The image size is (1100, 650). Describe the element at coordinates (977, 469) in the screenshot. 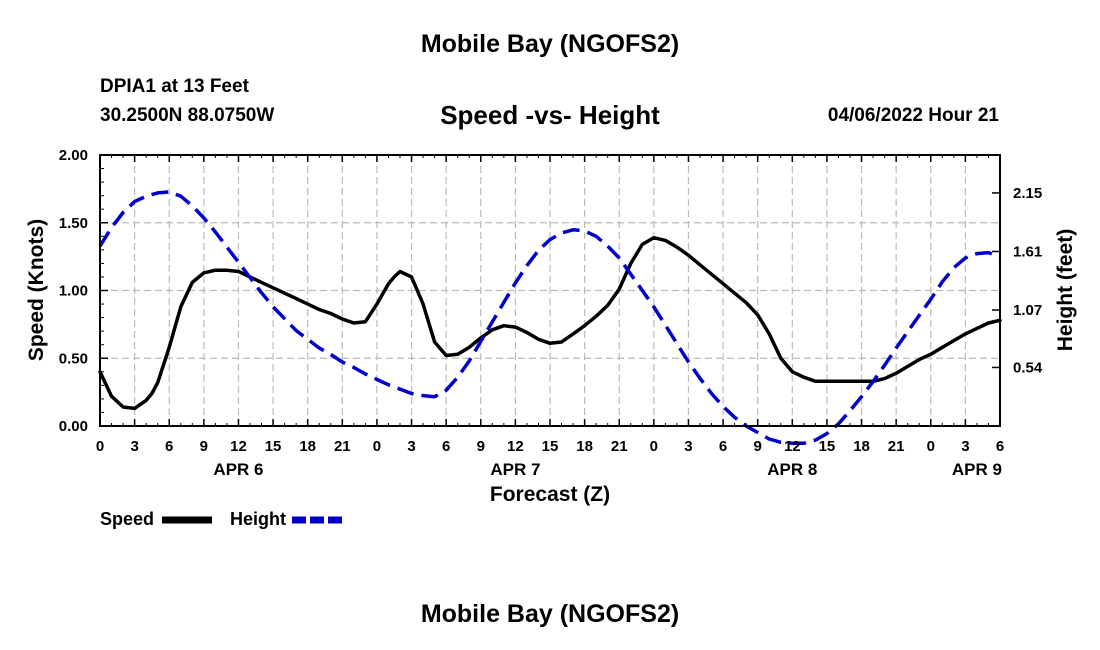

I see `day-label: APR 9` at that location.